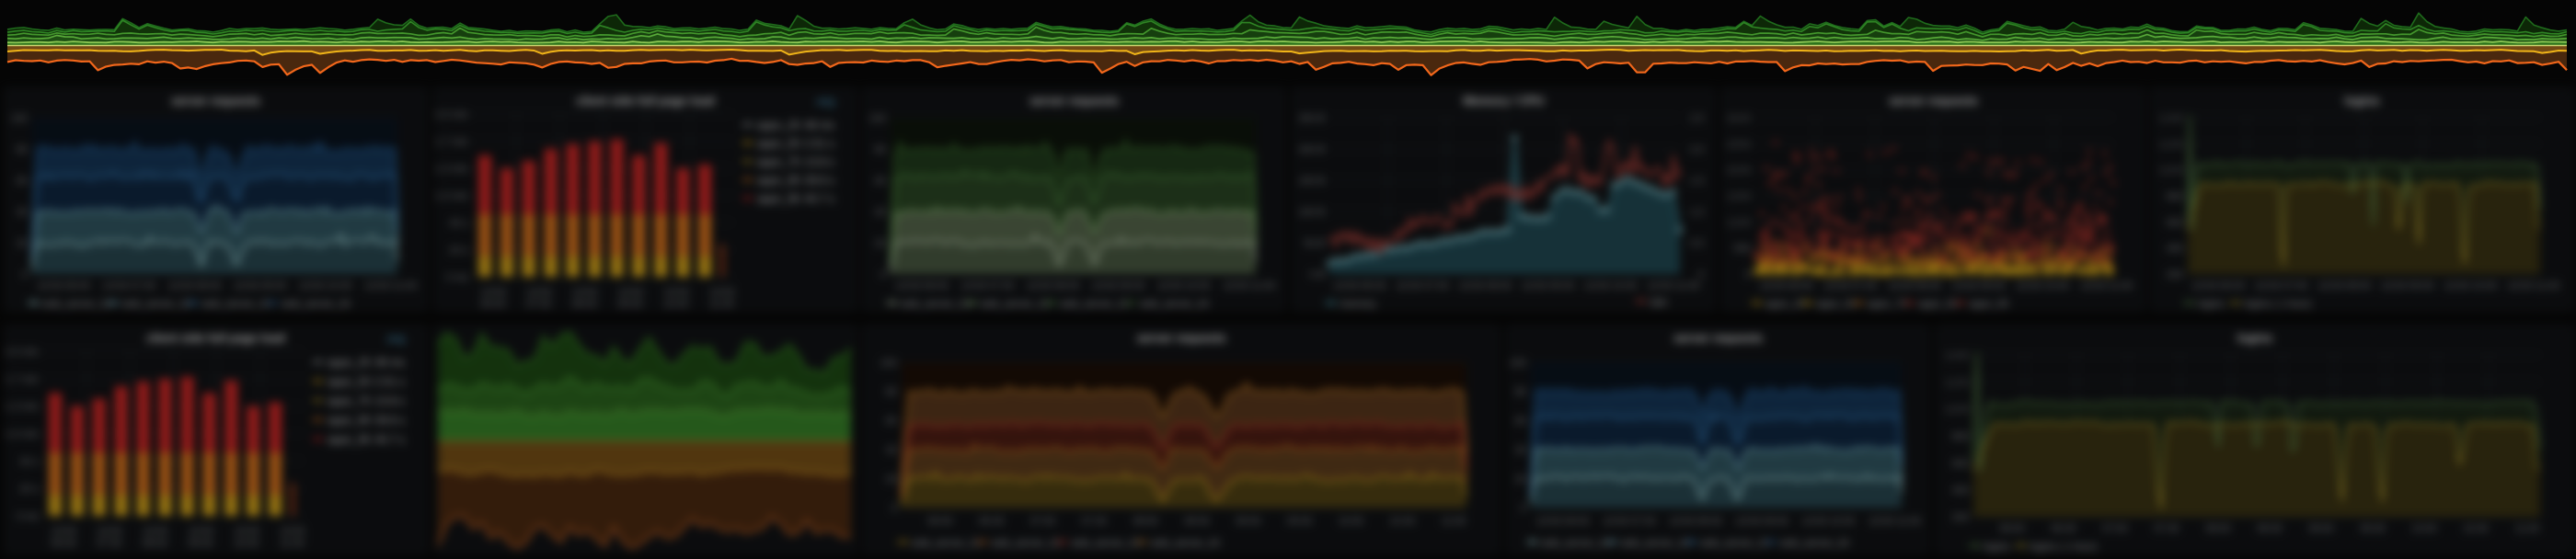 The height and width of the screenshot is (559, 2576). Describe the element at coordinates (316, 304) in the screenshot. I see `svg-text: web_server_04` at that location.